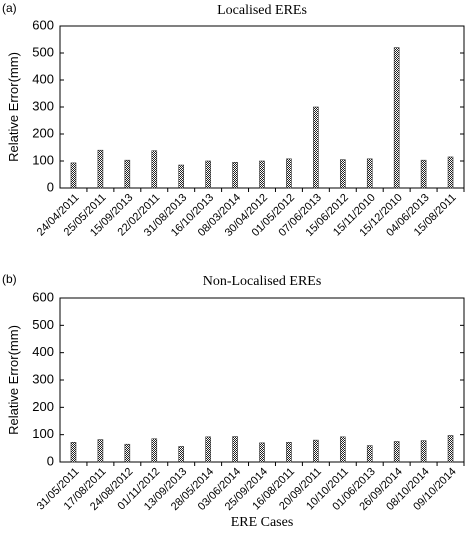 This screenshot has height=544, width=474. What do you see at coordinates (9, 279) in the screenshot?
I see `panel-label: (b)` at bounding box center [9, 279].